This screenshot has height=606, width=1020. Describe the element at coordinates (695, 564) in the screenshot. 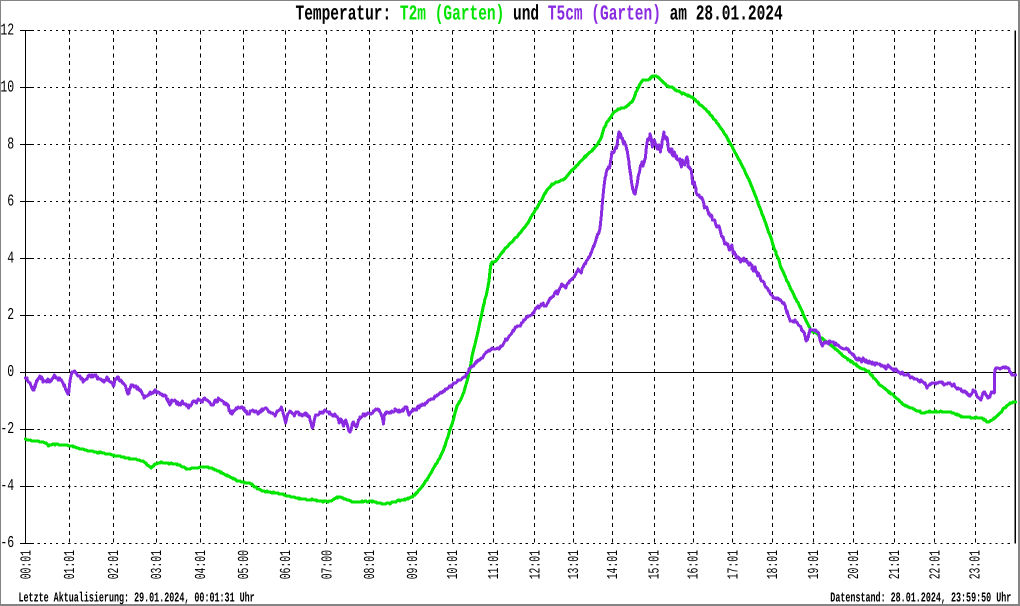

I see `svg-text: 16:01` at that location.